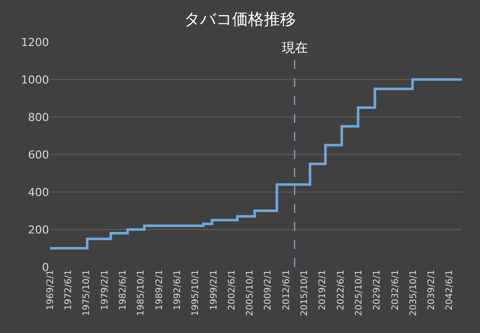  What do you see at coordinates (240, 19) in the screenshot?
I see `chart-title: タバコ価格推移` at bounding box center [240, 19].